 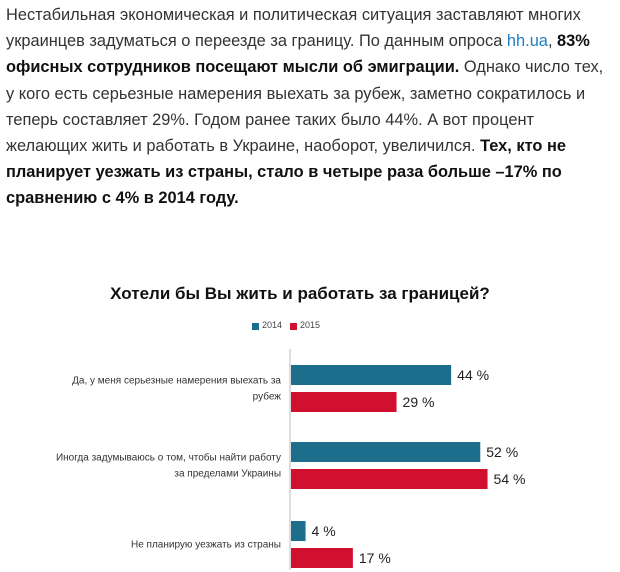 I want to click on legend-swatch-2014, so click(x=255, y=326).